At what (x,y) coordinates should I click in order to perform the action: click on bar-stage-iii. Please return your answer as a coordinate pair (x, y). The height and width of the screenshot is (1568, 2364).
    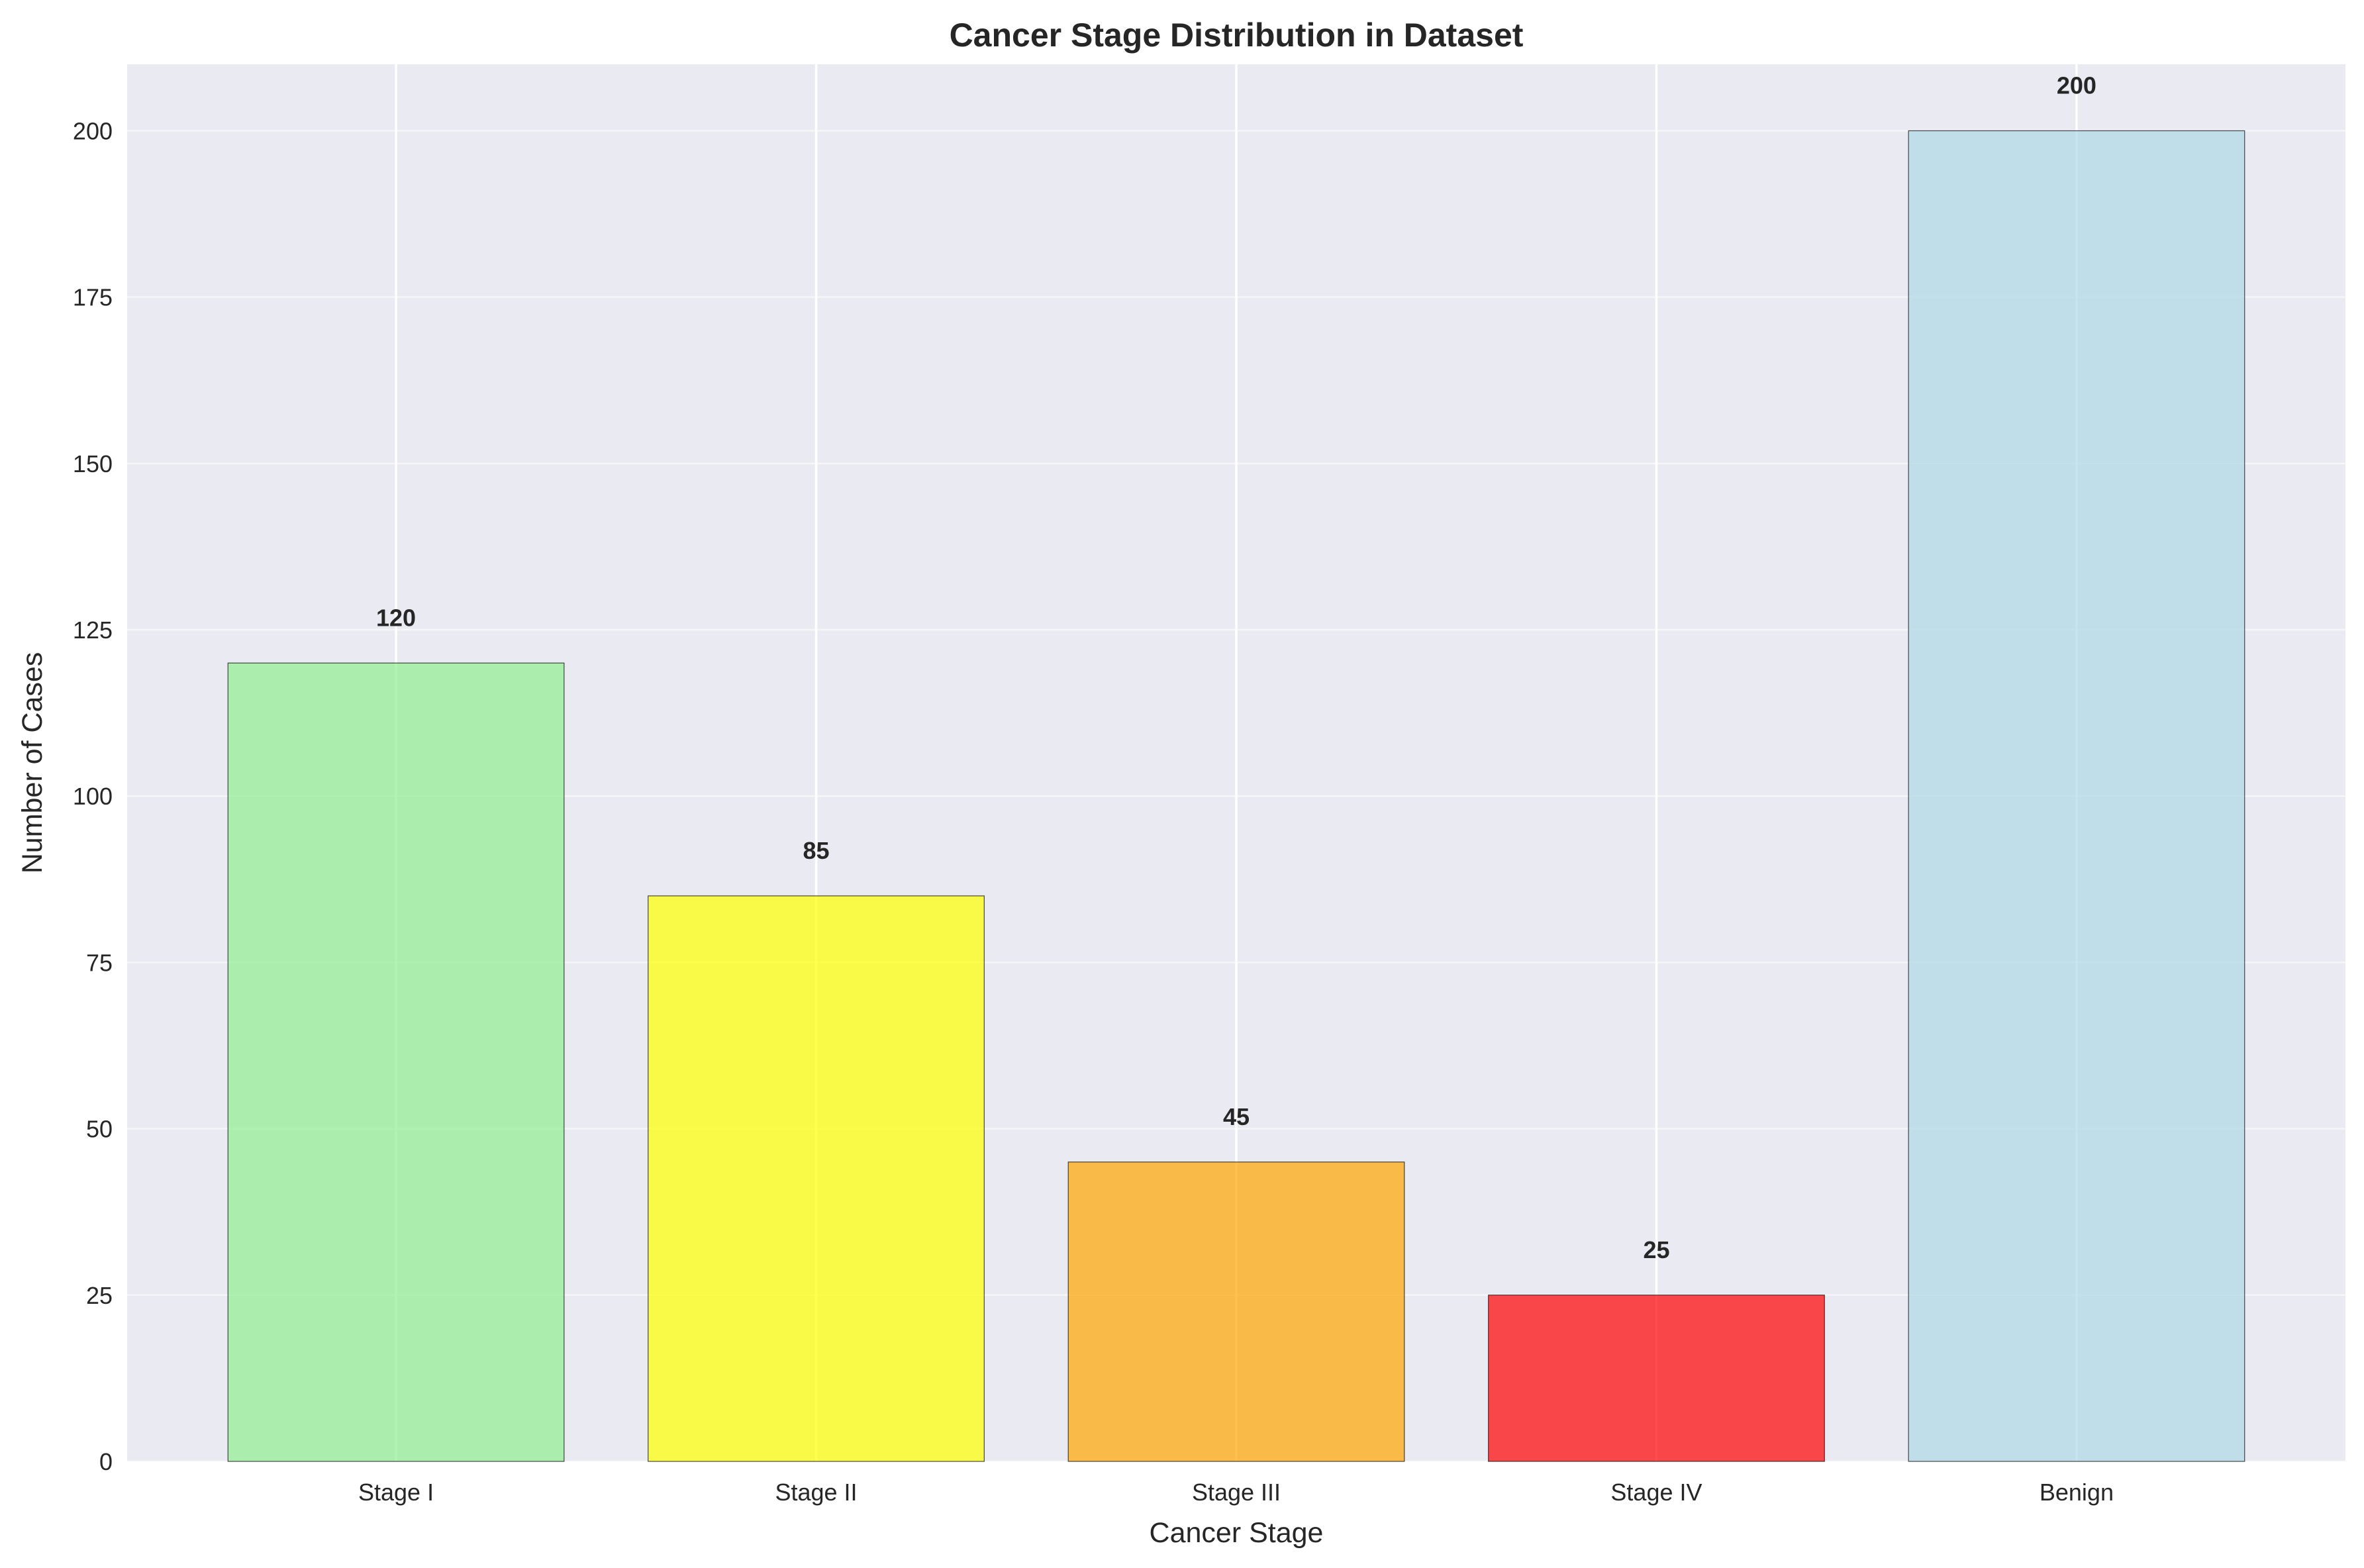
    Looking at the image, I should click on (1236, 1311).